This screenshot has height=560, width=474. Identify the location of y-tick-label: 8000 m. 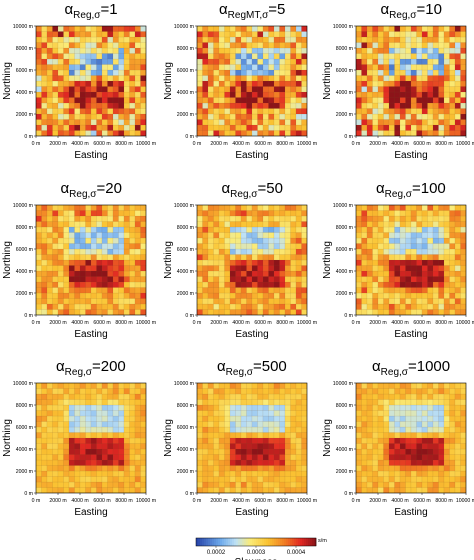
(344, 49).